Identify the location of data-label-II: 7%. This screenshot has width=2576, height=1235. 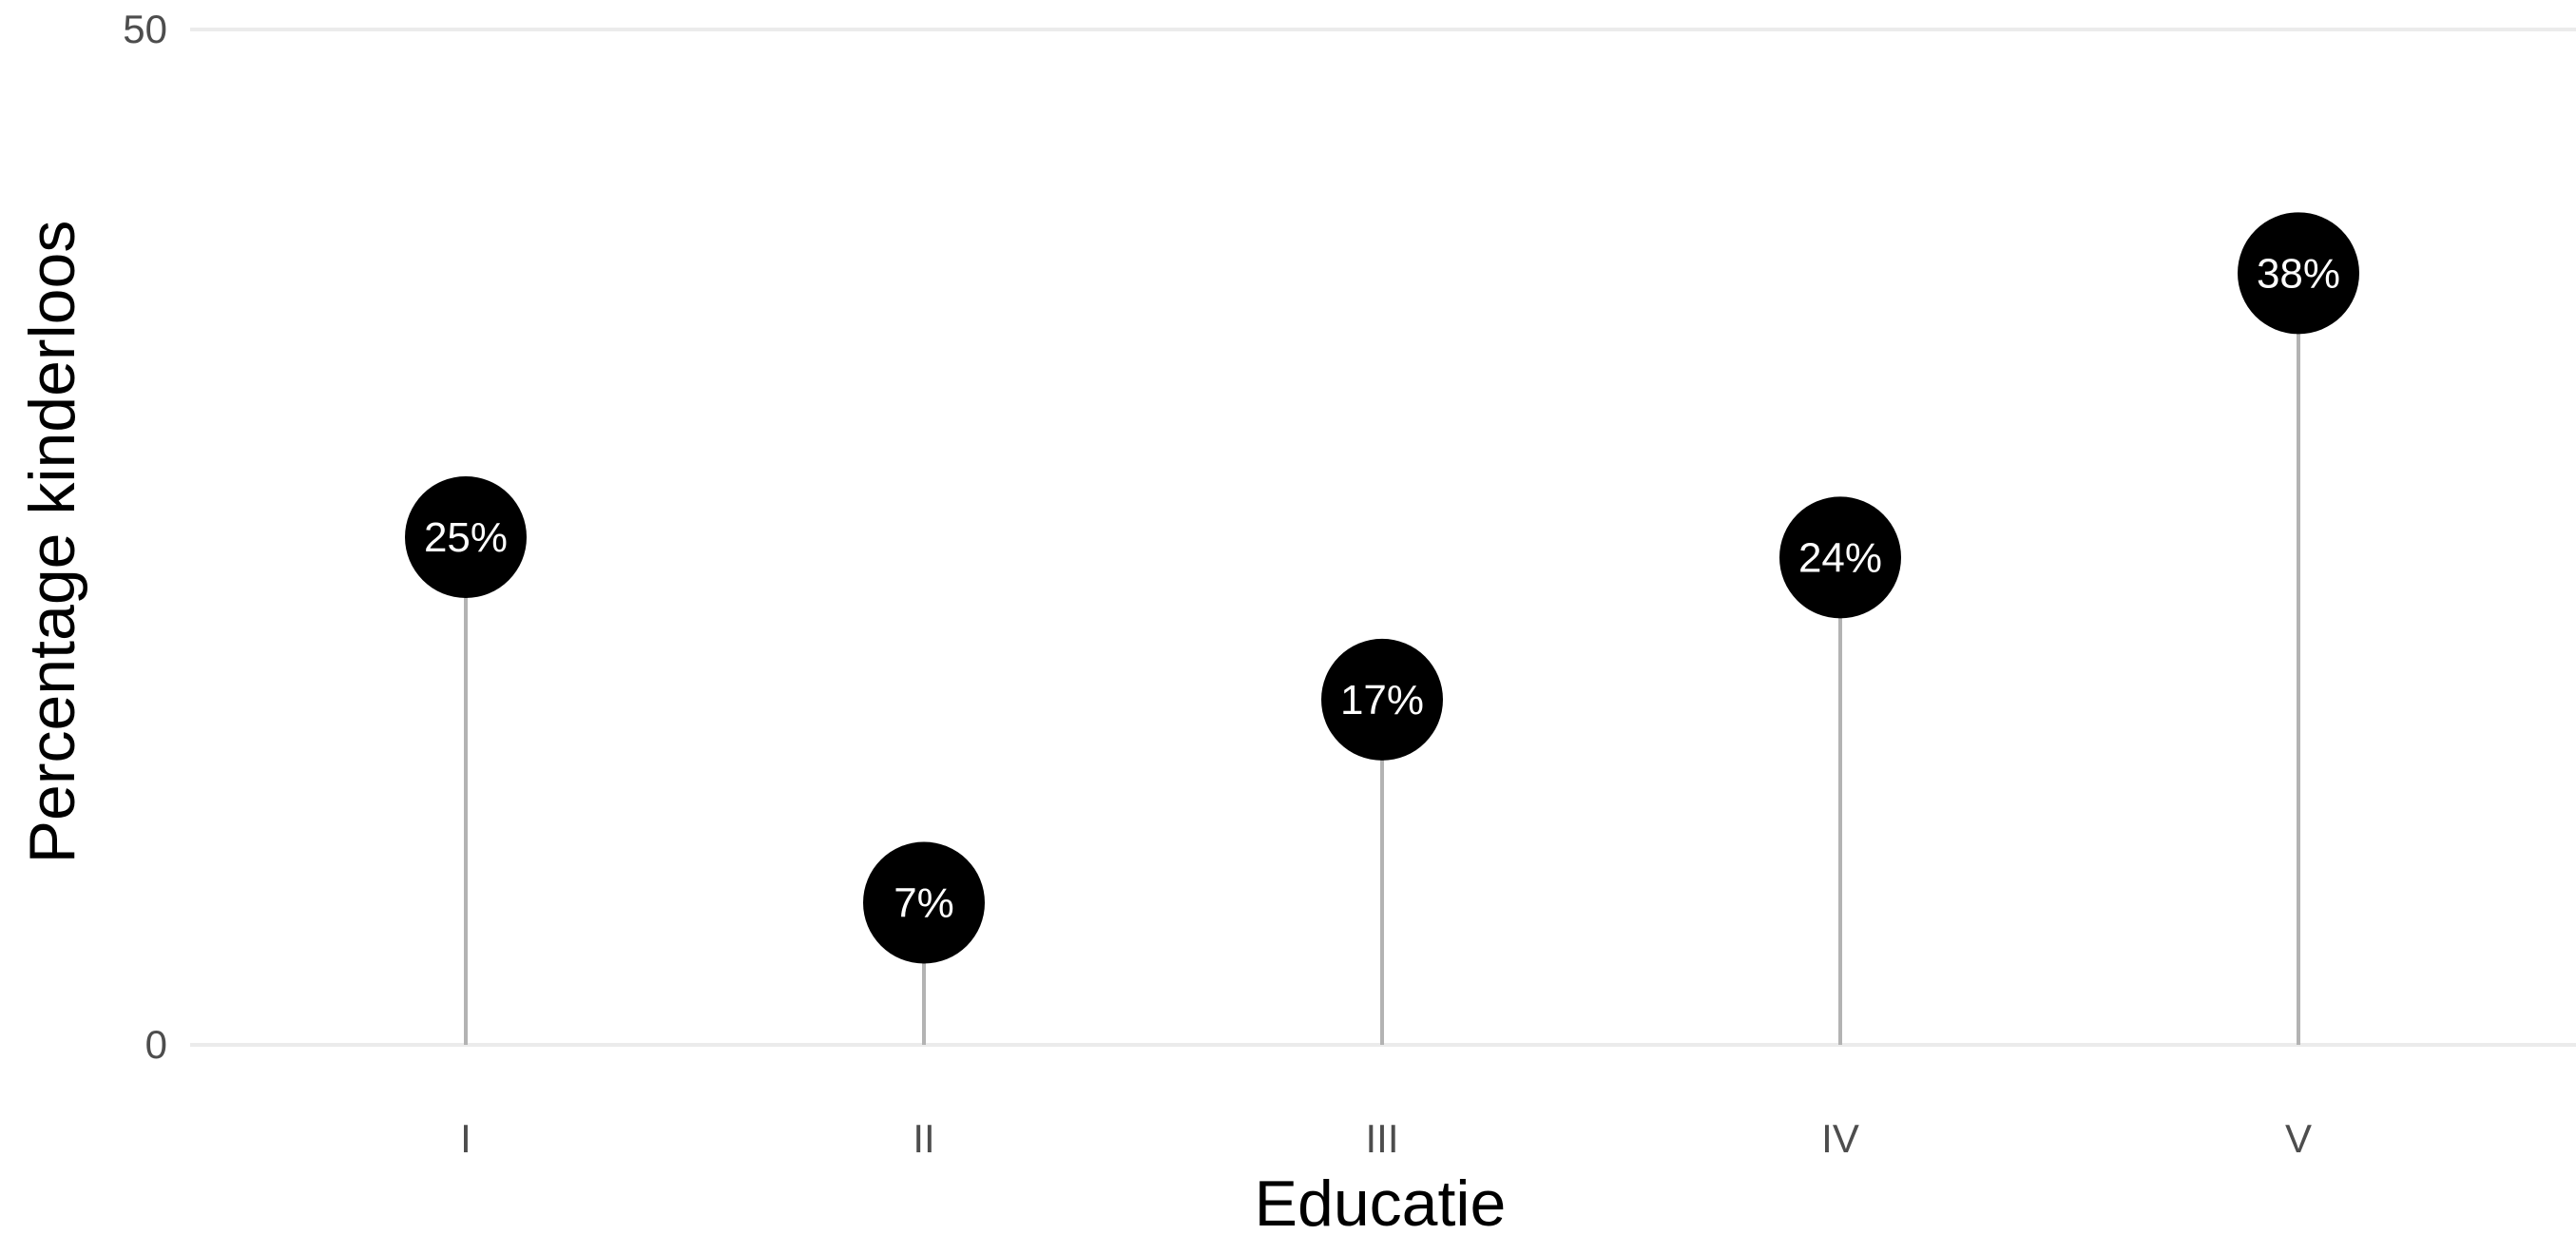
(924, 902).